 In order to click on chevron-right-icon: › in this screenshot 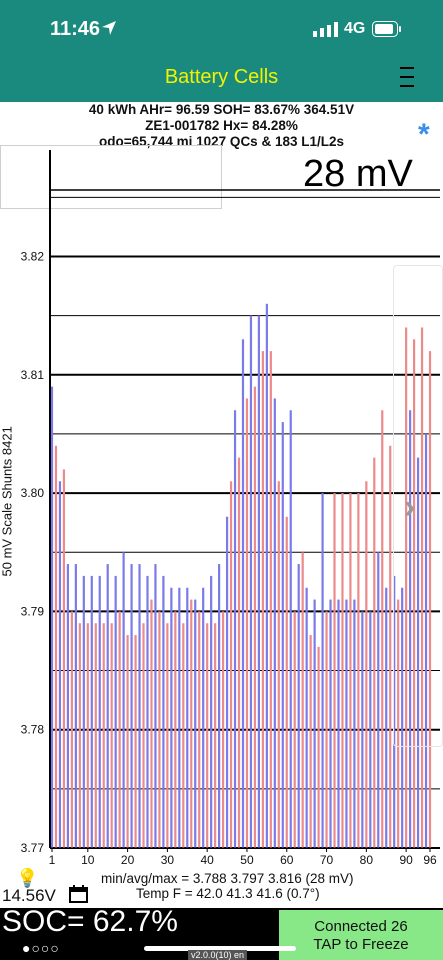, I will do `click(410, 507)`.